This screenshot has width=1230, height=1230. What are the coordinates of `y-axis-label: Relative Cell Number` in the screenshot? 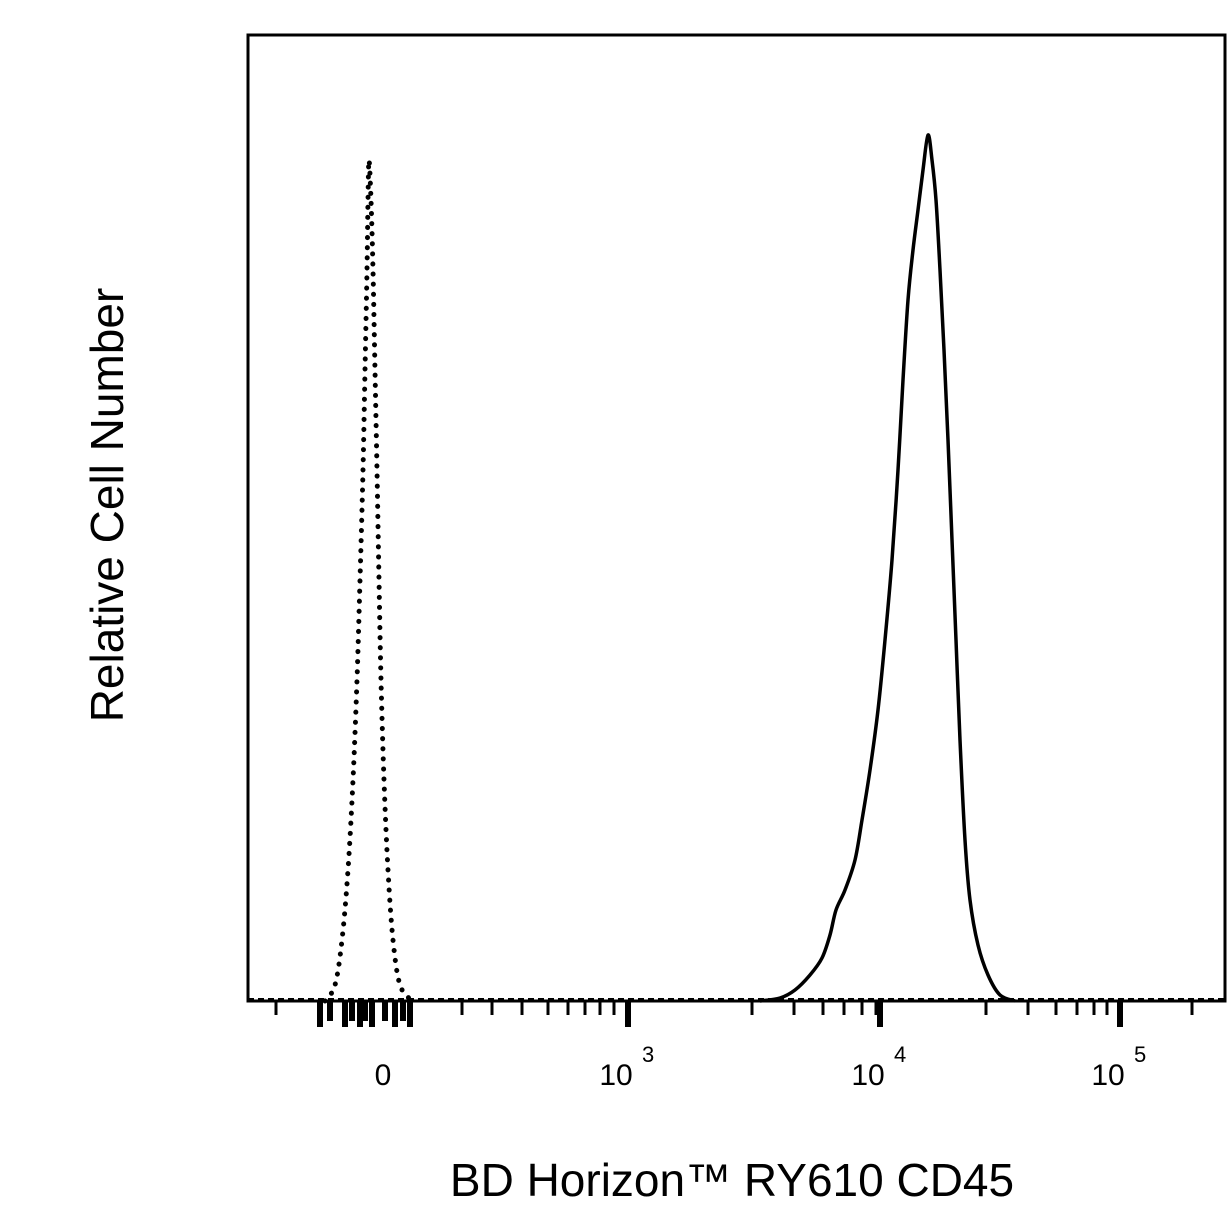 It's located at (107, 505).